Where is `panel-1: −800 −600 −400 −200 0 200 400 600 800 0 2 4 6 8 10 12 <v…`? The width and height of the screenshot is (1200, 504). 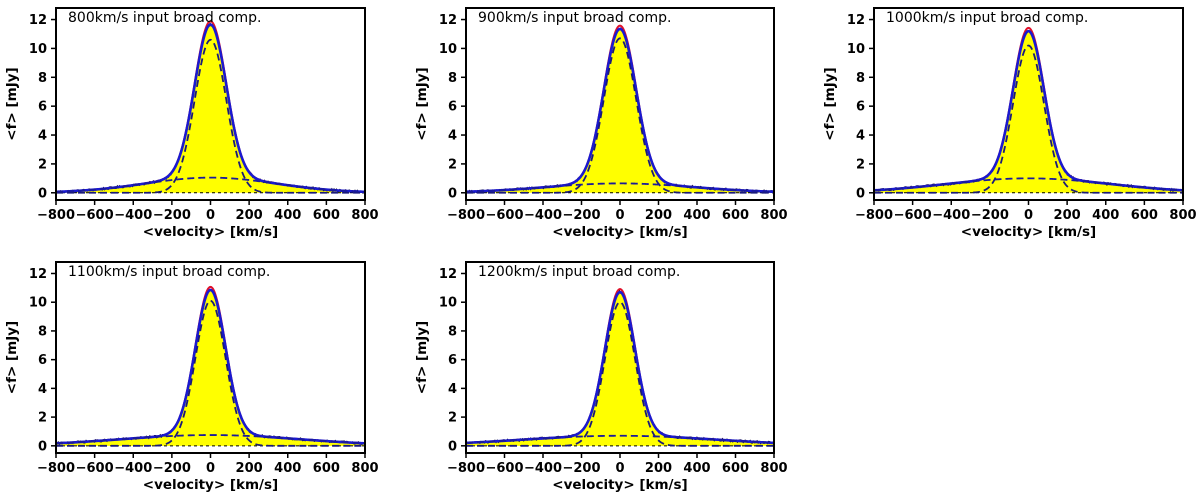 panel-1: −800 −600 −400 −200 0 200 400 600 800 0 2 4 6 8 10 12 <v… is located at coordinates (191, 123).